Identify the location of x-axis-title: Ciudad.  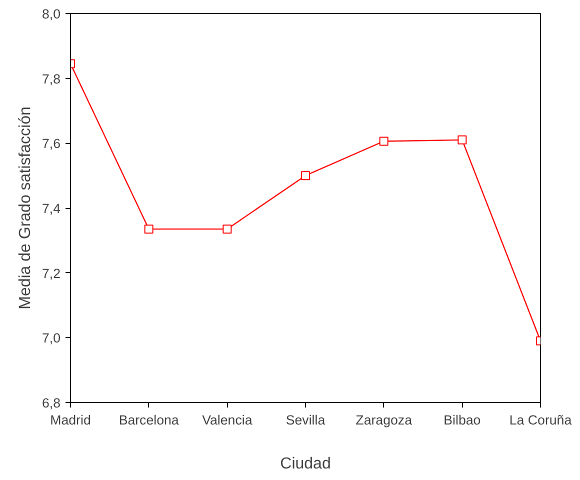
(305, 464).